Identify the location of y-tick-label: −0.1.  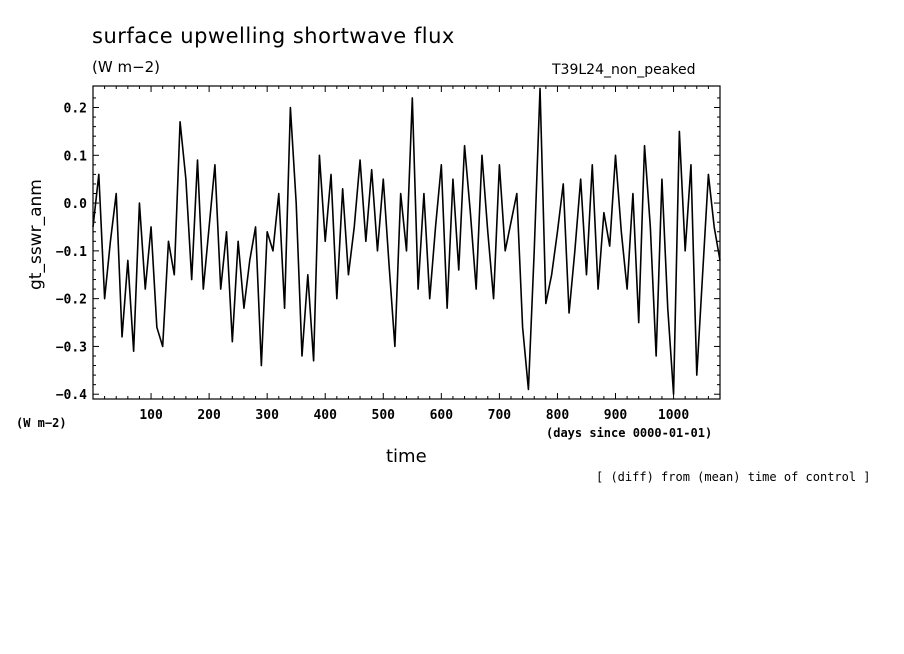
(71, 252).